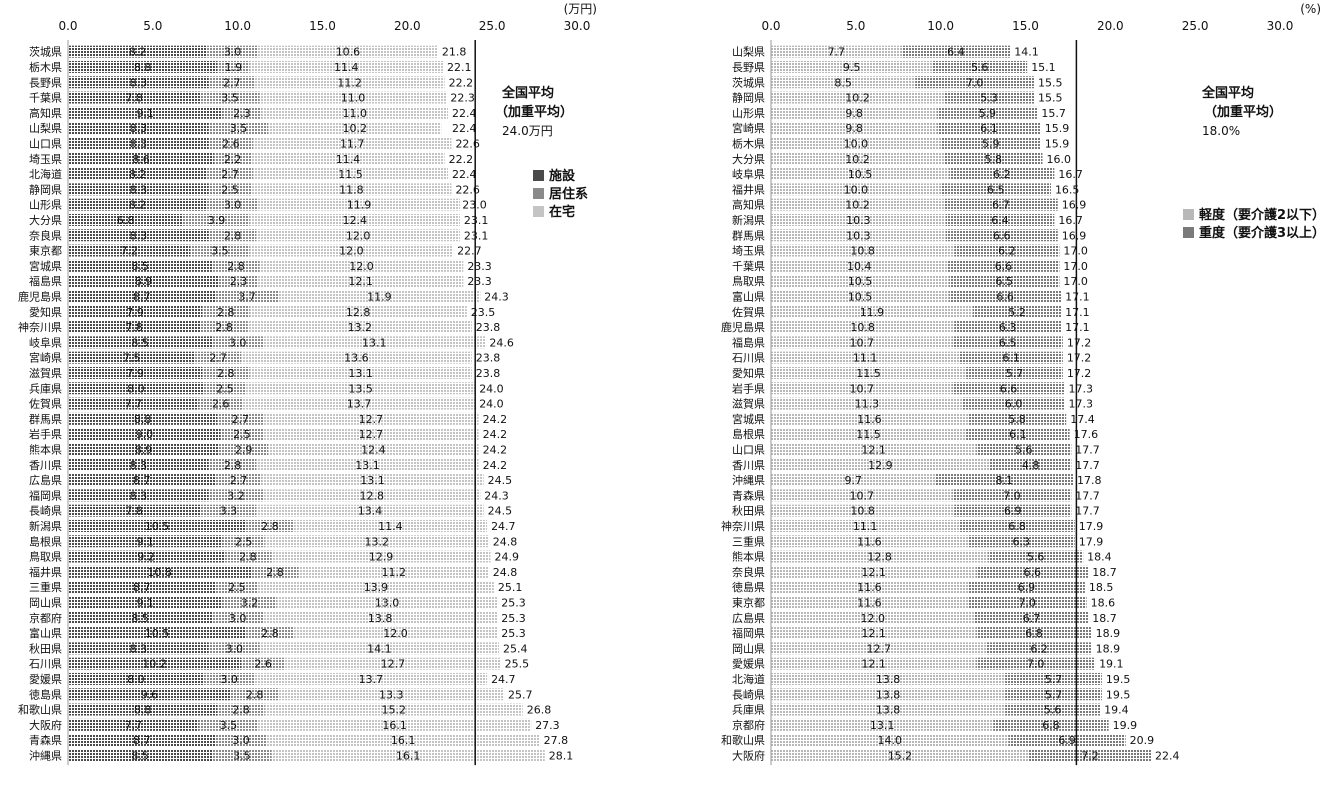  Describe the element at coordinates (492, 26) in the screenshot. I see `x-tick-label: 25.0` at that location.